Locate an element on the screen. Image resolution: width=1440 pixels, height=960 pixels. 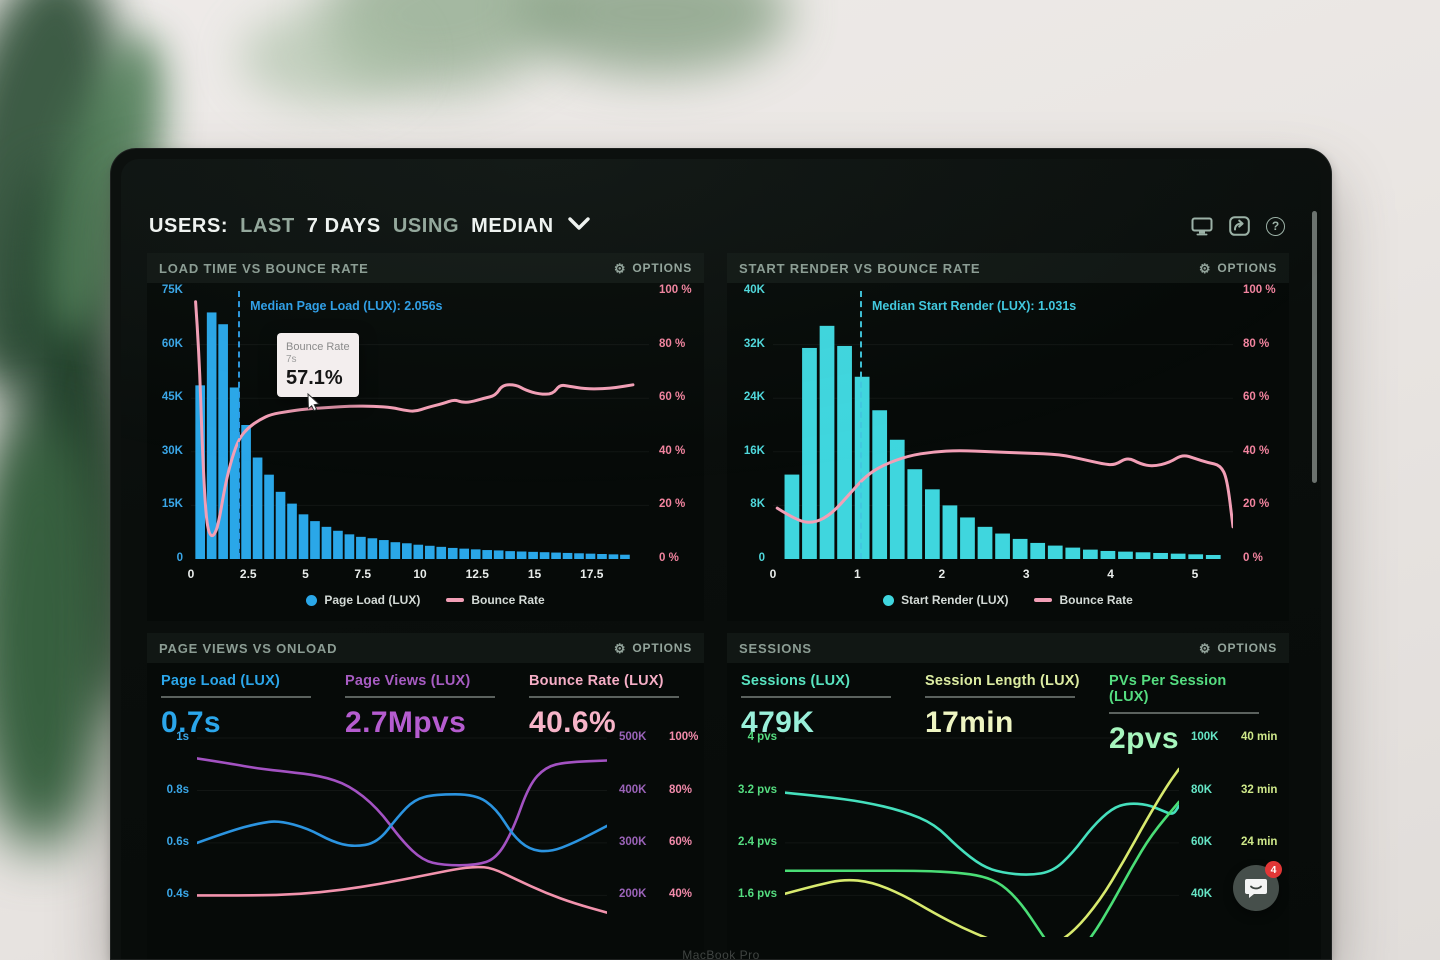
axis-tick-label: 5 is located at coordinates (305, 574).